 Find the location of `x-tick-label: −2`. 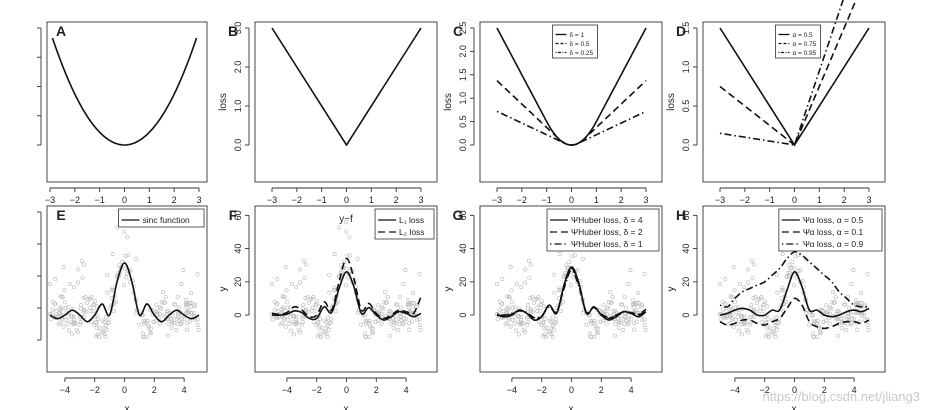

x-tick-label: −2 is located at coordinates (95, 390).